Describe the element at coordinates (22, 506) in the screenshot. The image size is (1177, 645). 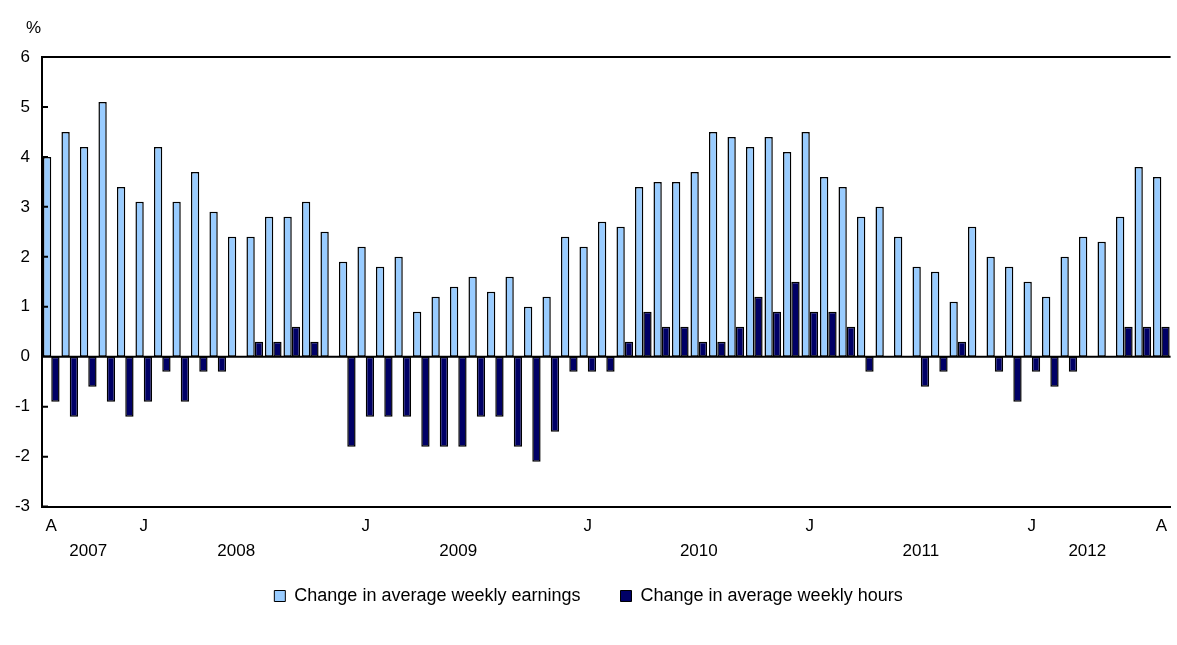
I see `y-tick-label: -3` at that location.